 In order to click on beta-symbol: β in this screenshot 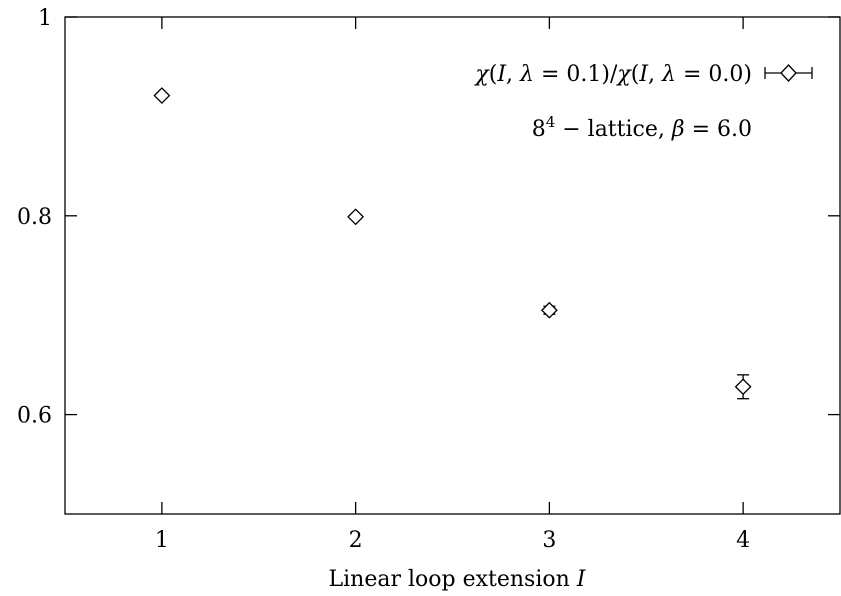, I will do `click(678, 129)`.